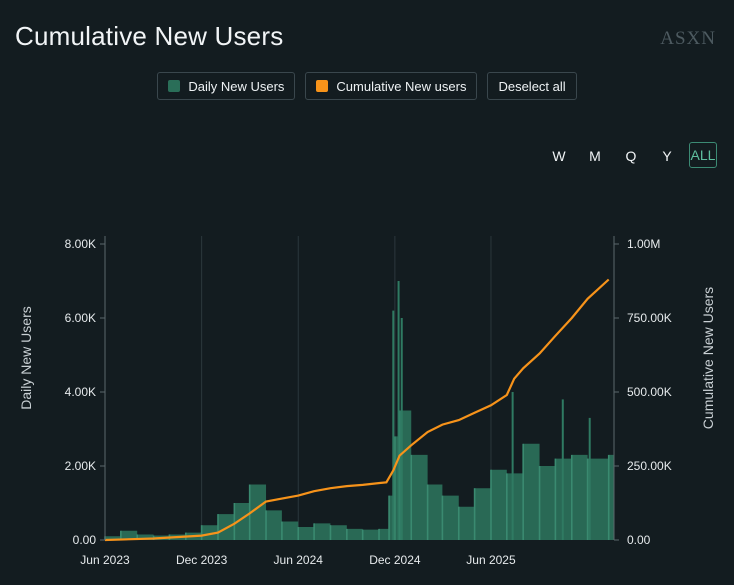 The height and width of the screenshot is (585, 734). What do you see at coordinates (105, 560) in the screenshot?
I see `x-tick-label: Jun 2023` at bounding box center [105, 560].